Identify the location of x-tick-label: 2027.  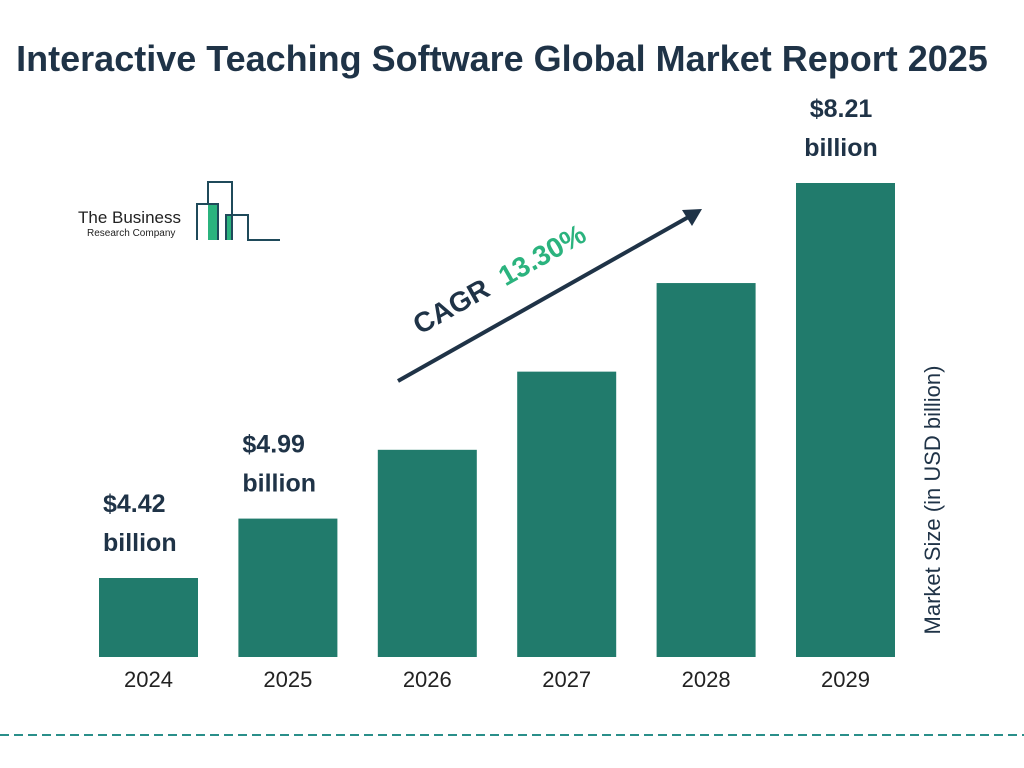
(566, 679).